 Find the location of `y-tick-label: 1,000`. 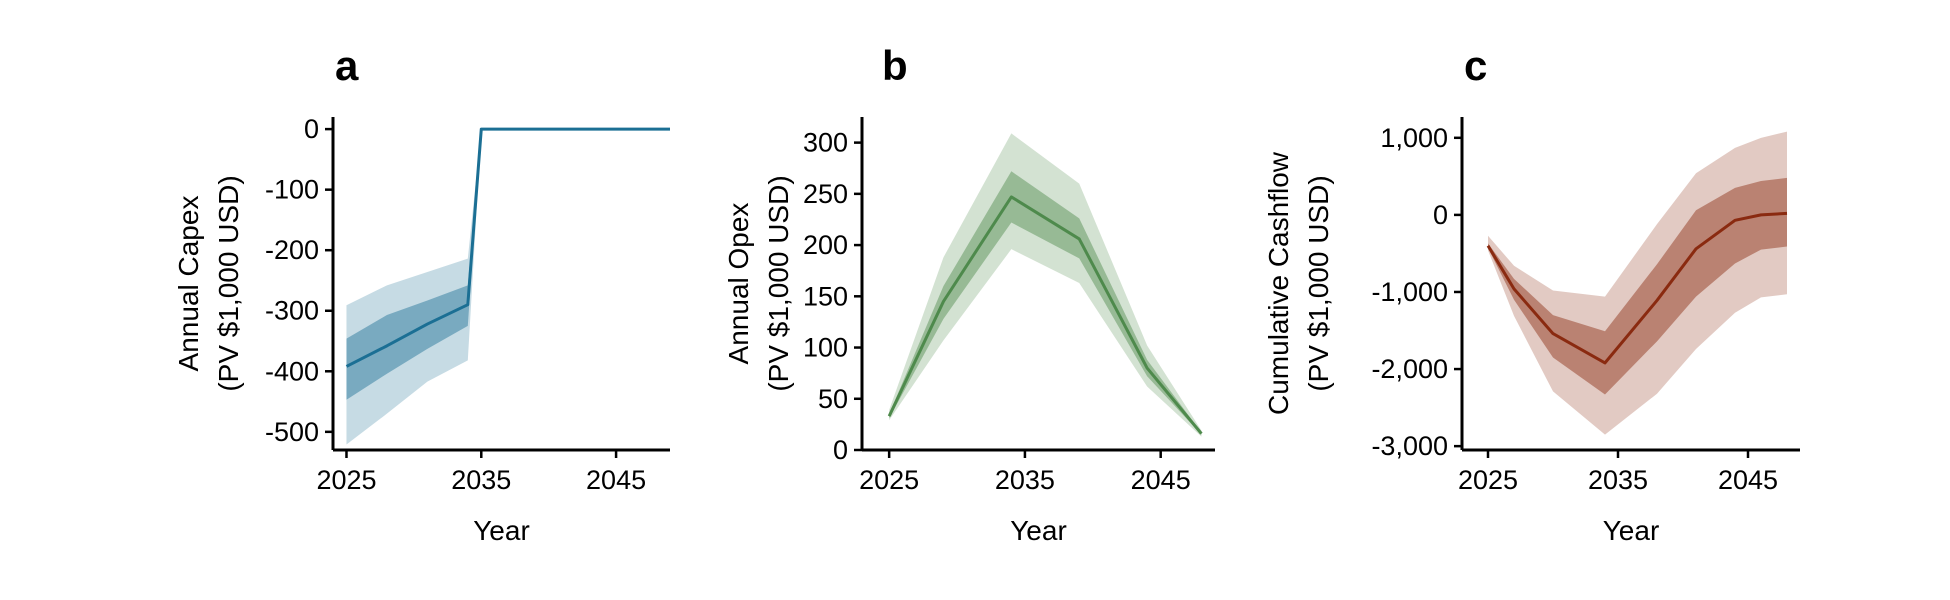

y-tick-label: 1,000 is located at coordinates (1414, 138).